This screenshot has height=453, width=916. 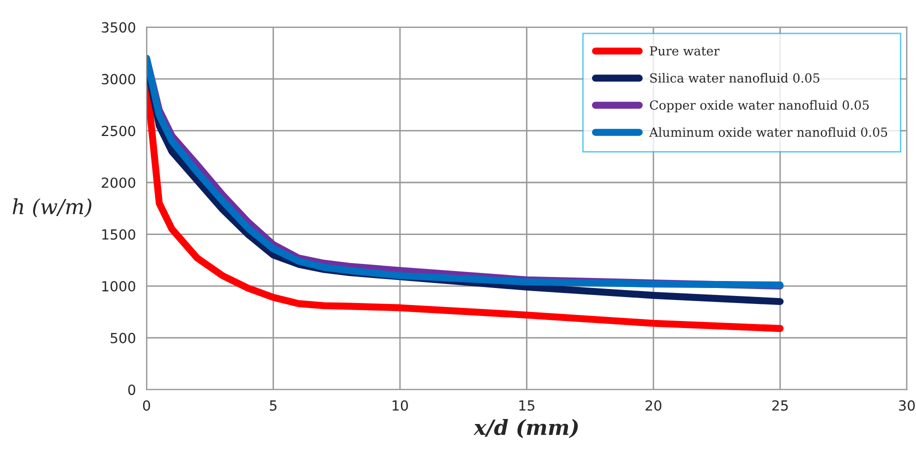 I want to click on x-tick-label: 20, so click(x=654, y=405).